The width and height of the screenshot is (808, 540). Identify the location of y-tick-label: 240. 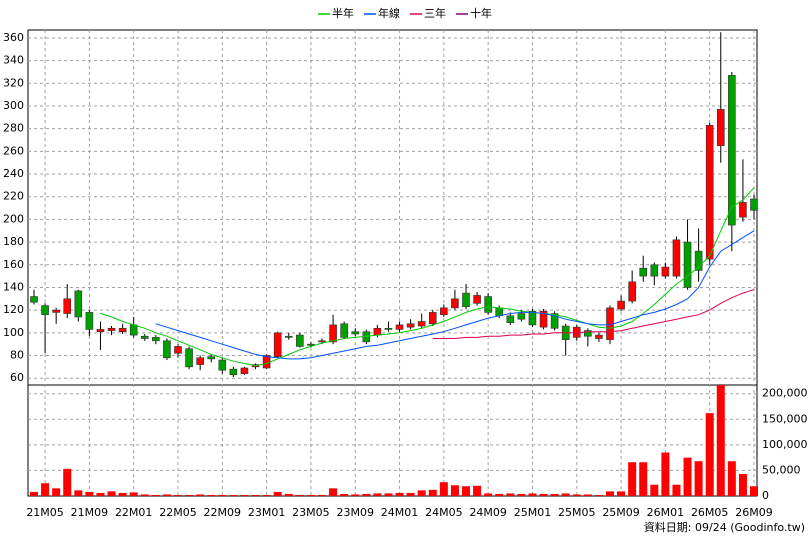
(13, 173).